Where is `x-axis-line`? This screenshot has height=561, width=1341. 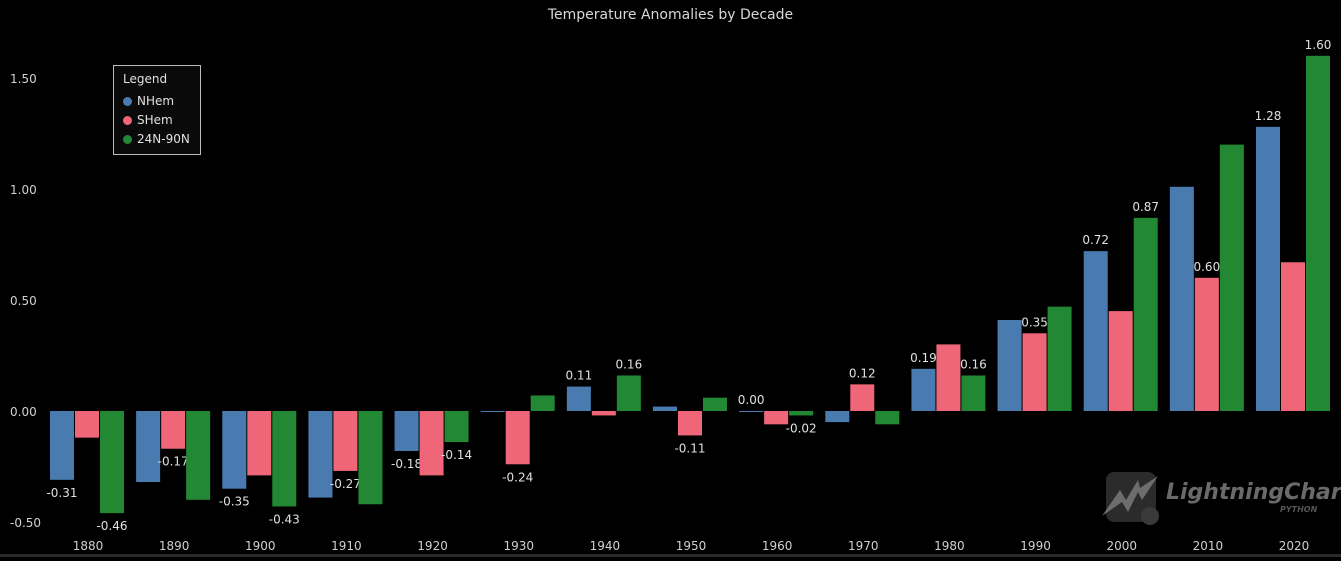 x-axis-line is located at coordinates (670, 555).